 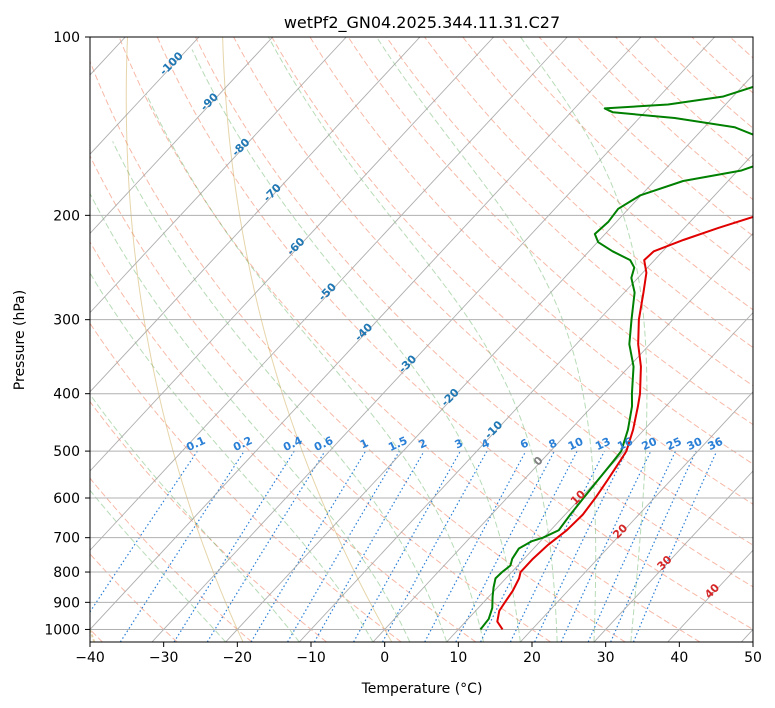 I want to click on mixing-ratio-label: 16, so click(x=625, y=444).